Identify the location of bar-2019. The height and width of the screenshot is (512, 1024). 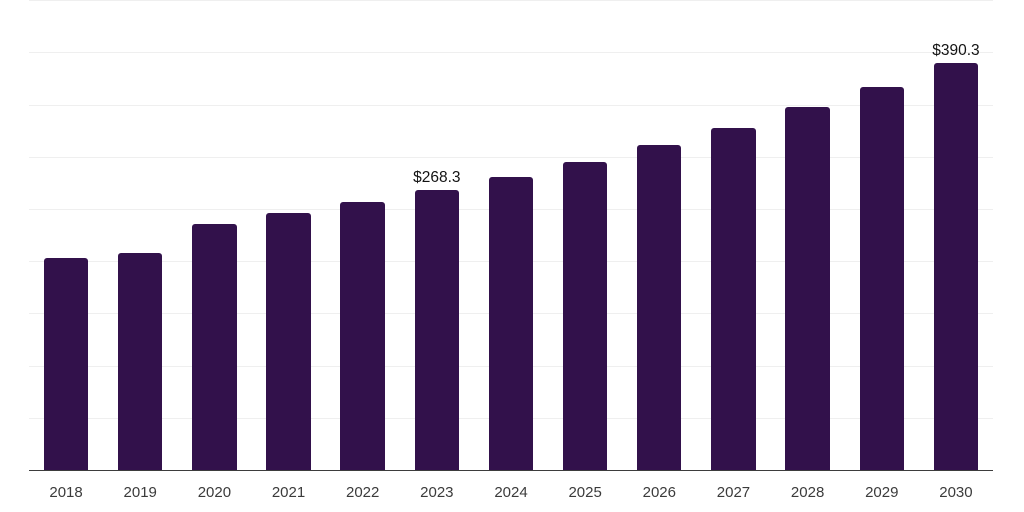
(140, 361).